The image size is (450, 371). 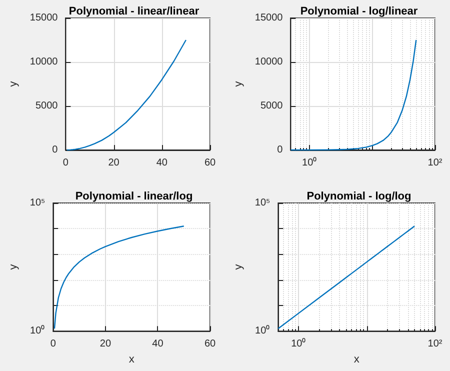 What do you see at coordinates (359, 12) in the screenshot?
I see `chart-title: Polynomial - log/linear` at bounding box center [359, 12].